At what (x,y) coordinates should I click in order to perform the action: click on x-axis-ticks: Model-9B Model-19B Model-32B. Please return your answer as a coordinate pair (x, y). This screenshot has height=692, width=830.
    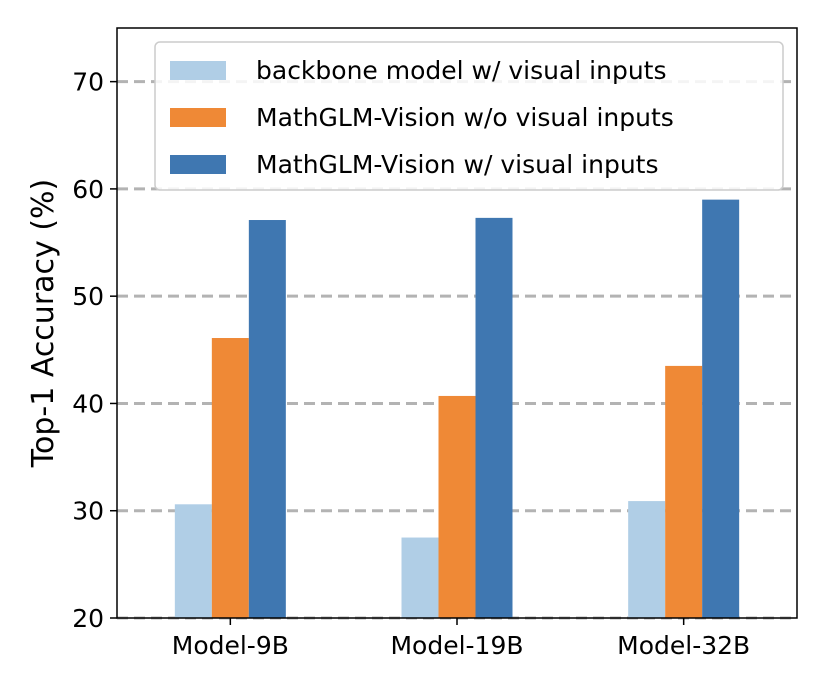
    Looking at the image, I should click on (461, 639).